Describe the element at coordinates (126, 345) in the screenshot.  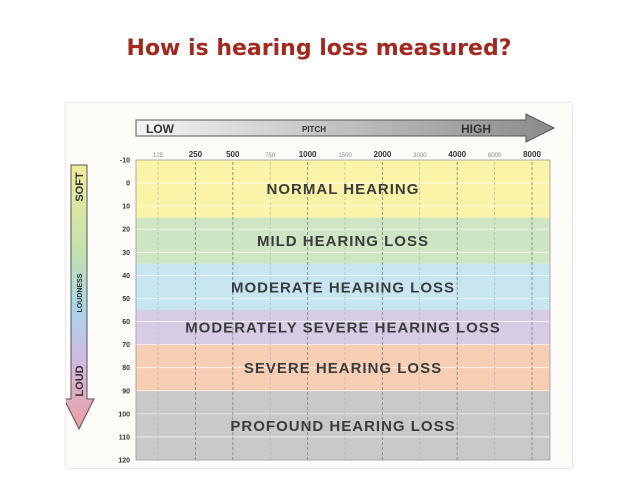
I see `db-level-label: 70` at that location.